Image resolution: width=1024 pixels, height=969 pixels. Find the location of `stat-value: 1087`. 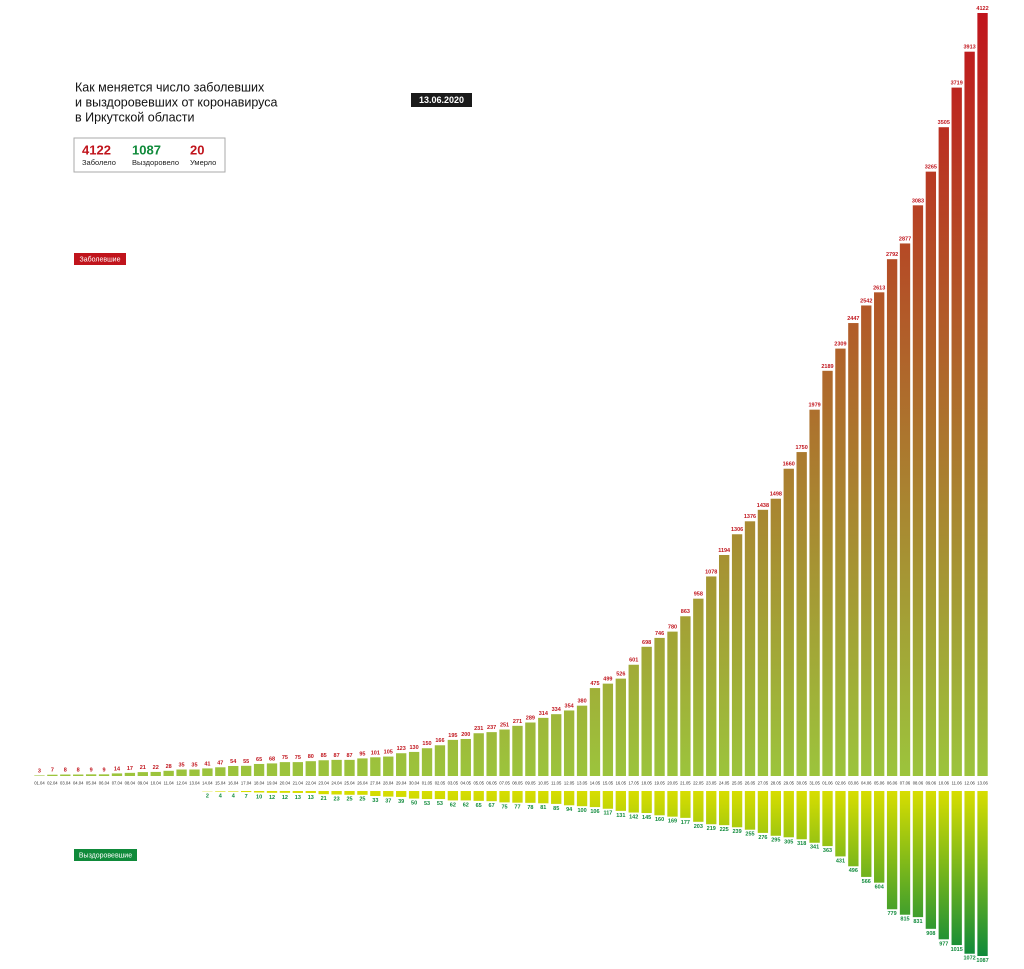

stat-value: 1087 is located at coordinates (146, 149).